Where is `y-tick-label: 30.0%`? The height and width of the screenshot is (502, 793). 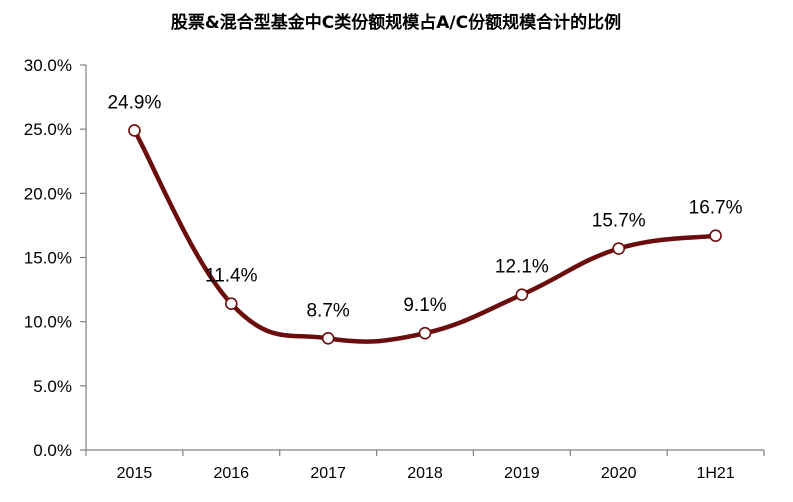 y-tick-label: 30.0% is located at coordinates (48, 65).